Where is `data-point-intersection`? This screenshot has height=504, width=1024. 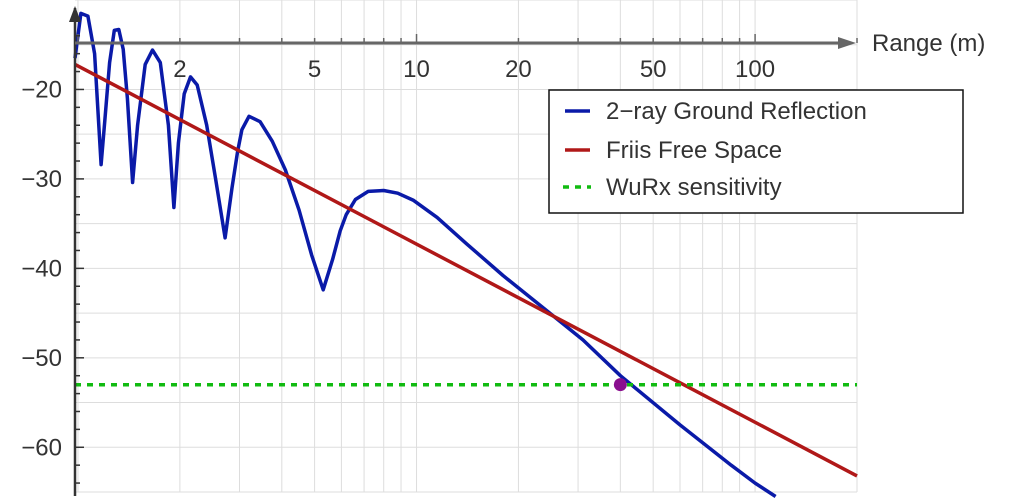
data-point-intersection is located at coordinates (620, 385).